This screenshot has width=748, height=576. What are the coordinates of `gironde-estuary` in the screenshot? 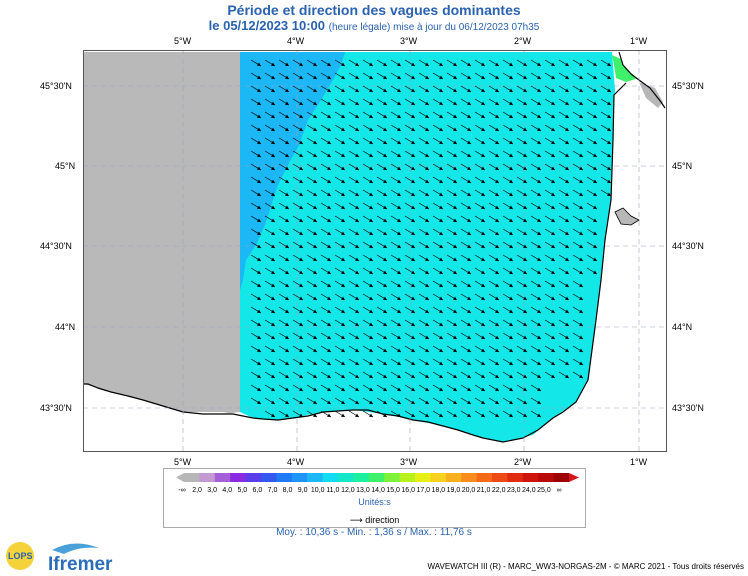 It's located at (651, 95).